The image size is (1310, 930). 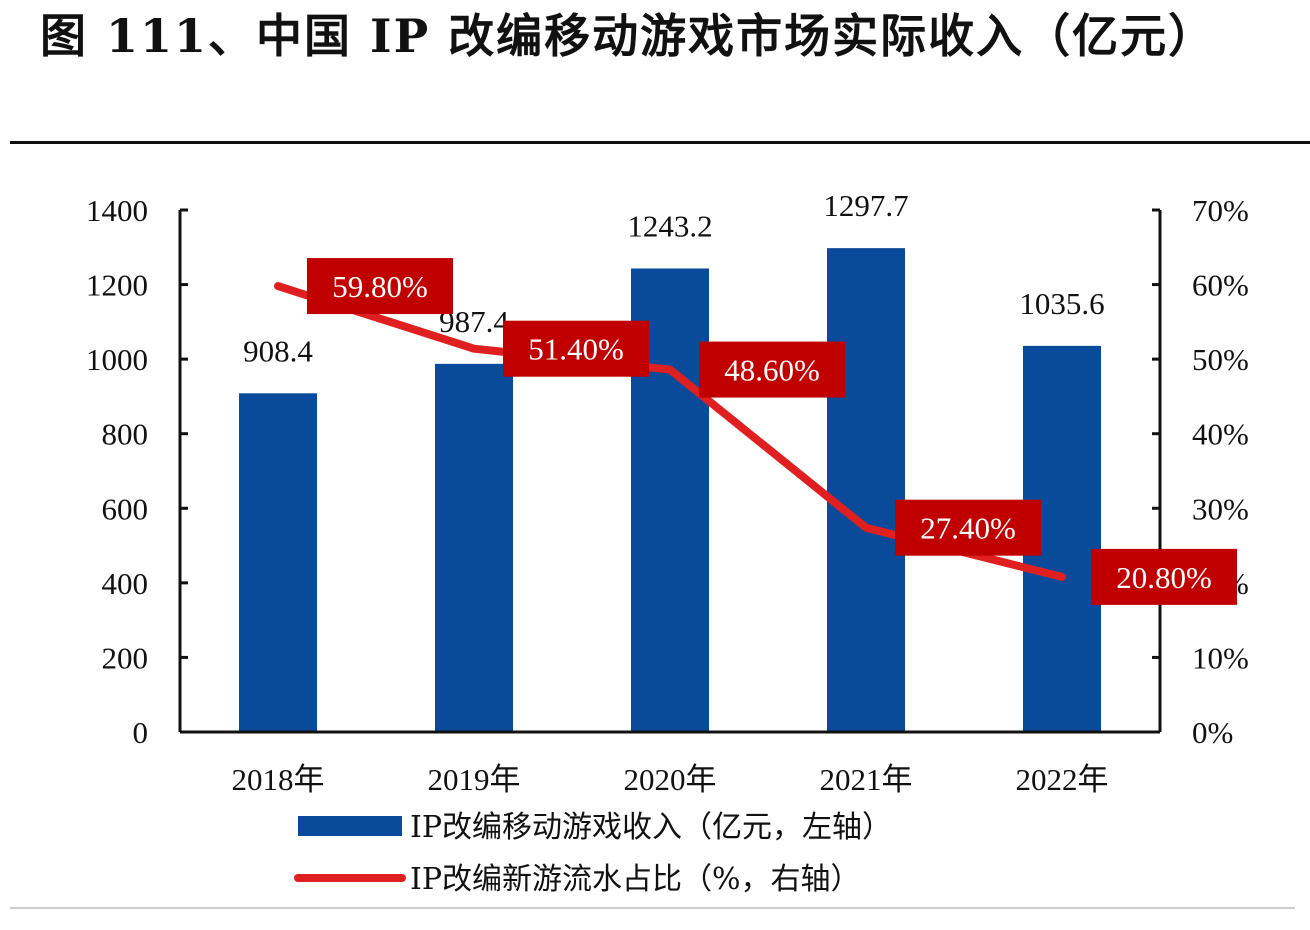 I want to click on right-tick-label: 30%, so click(x=1220, y=508).